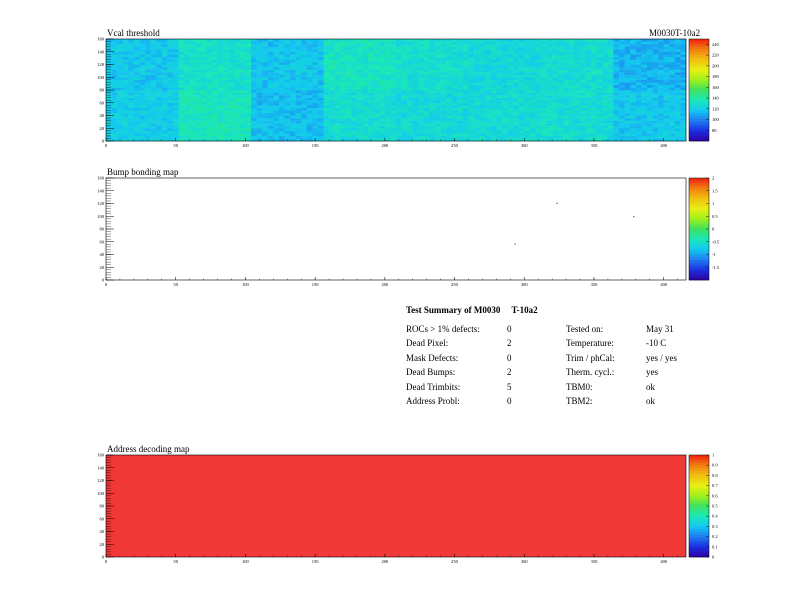 This screenshot has height=612, width=792. I want to click on bump-bonding-map, so click(396, 229).